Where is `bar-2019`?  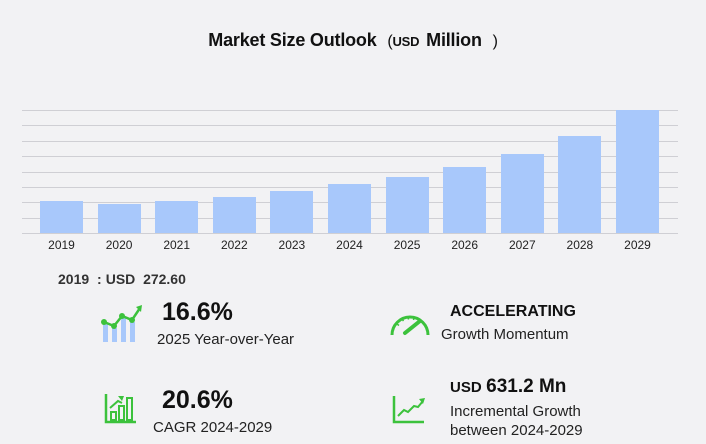
bar-2019 is located at coordinates (61, 217).